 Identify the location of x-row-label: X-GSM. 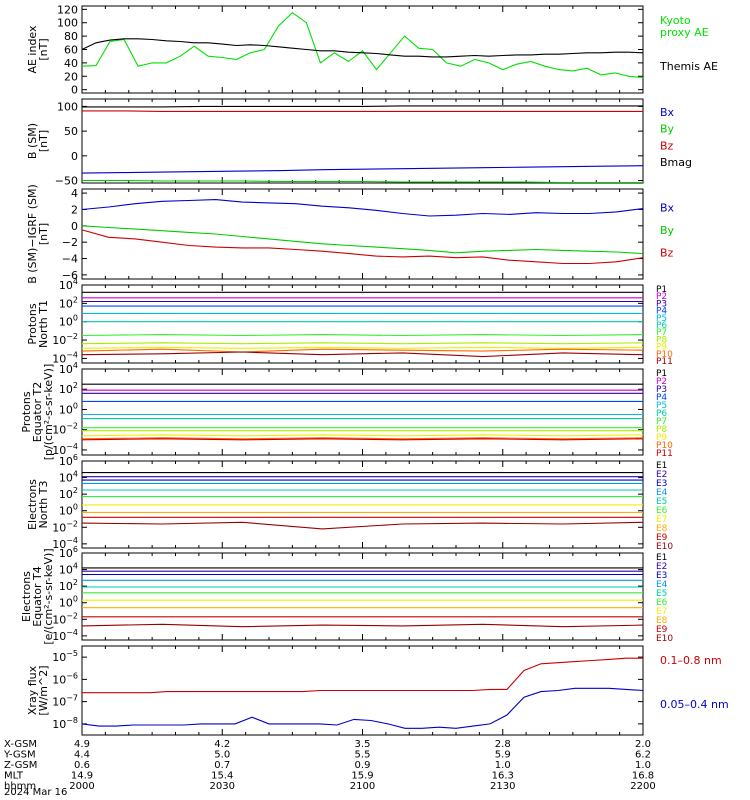
(20, 744).